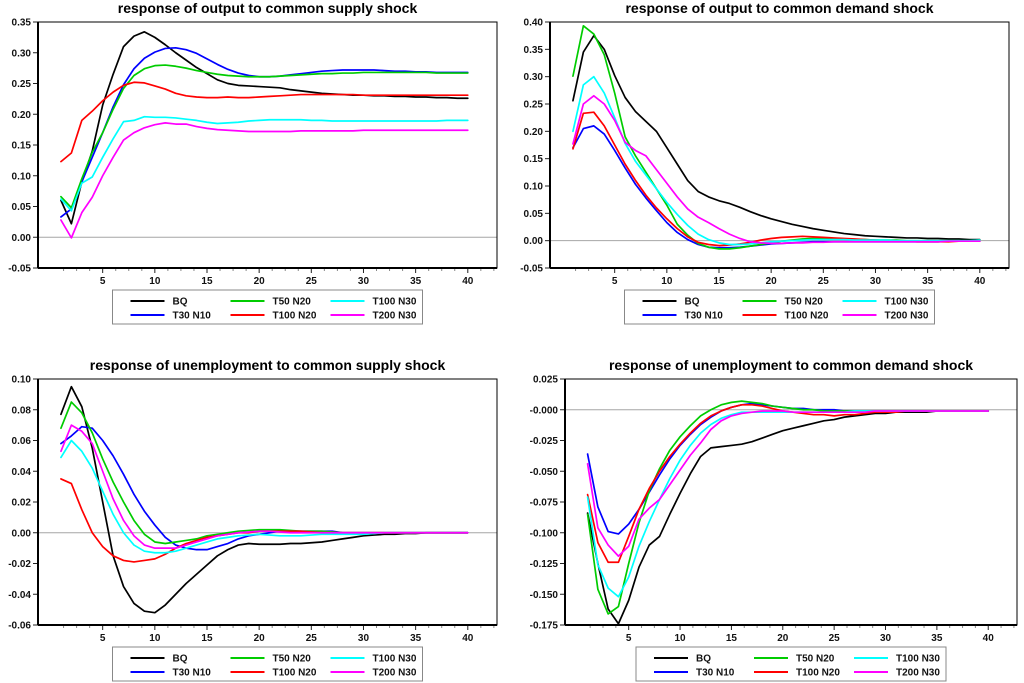 This screenshot has width=1024, height=683. I want to click on x-tick-label: 10, so click(155, 638).